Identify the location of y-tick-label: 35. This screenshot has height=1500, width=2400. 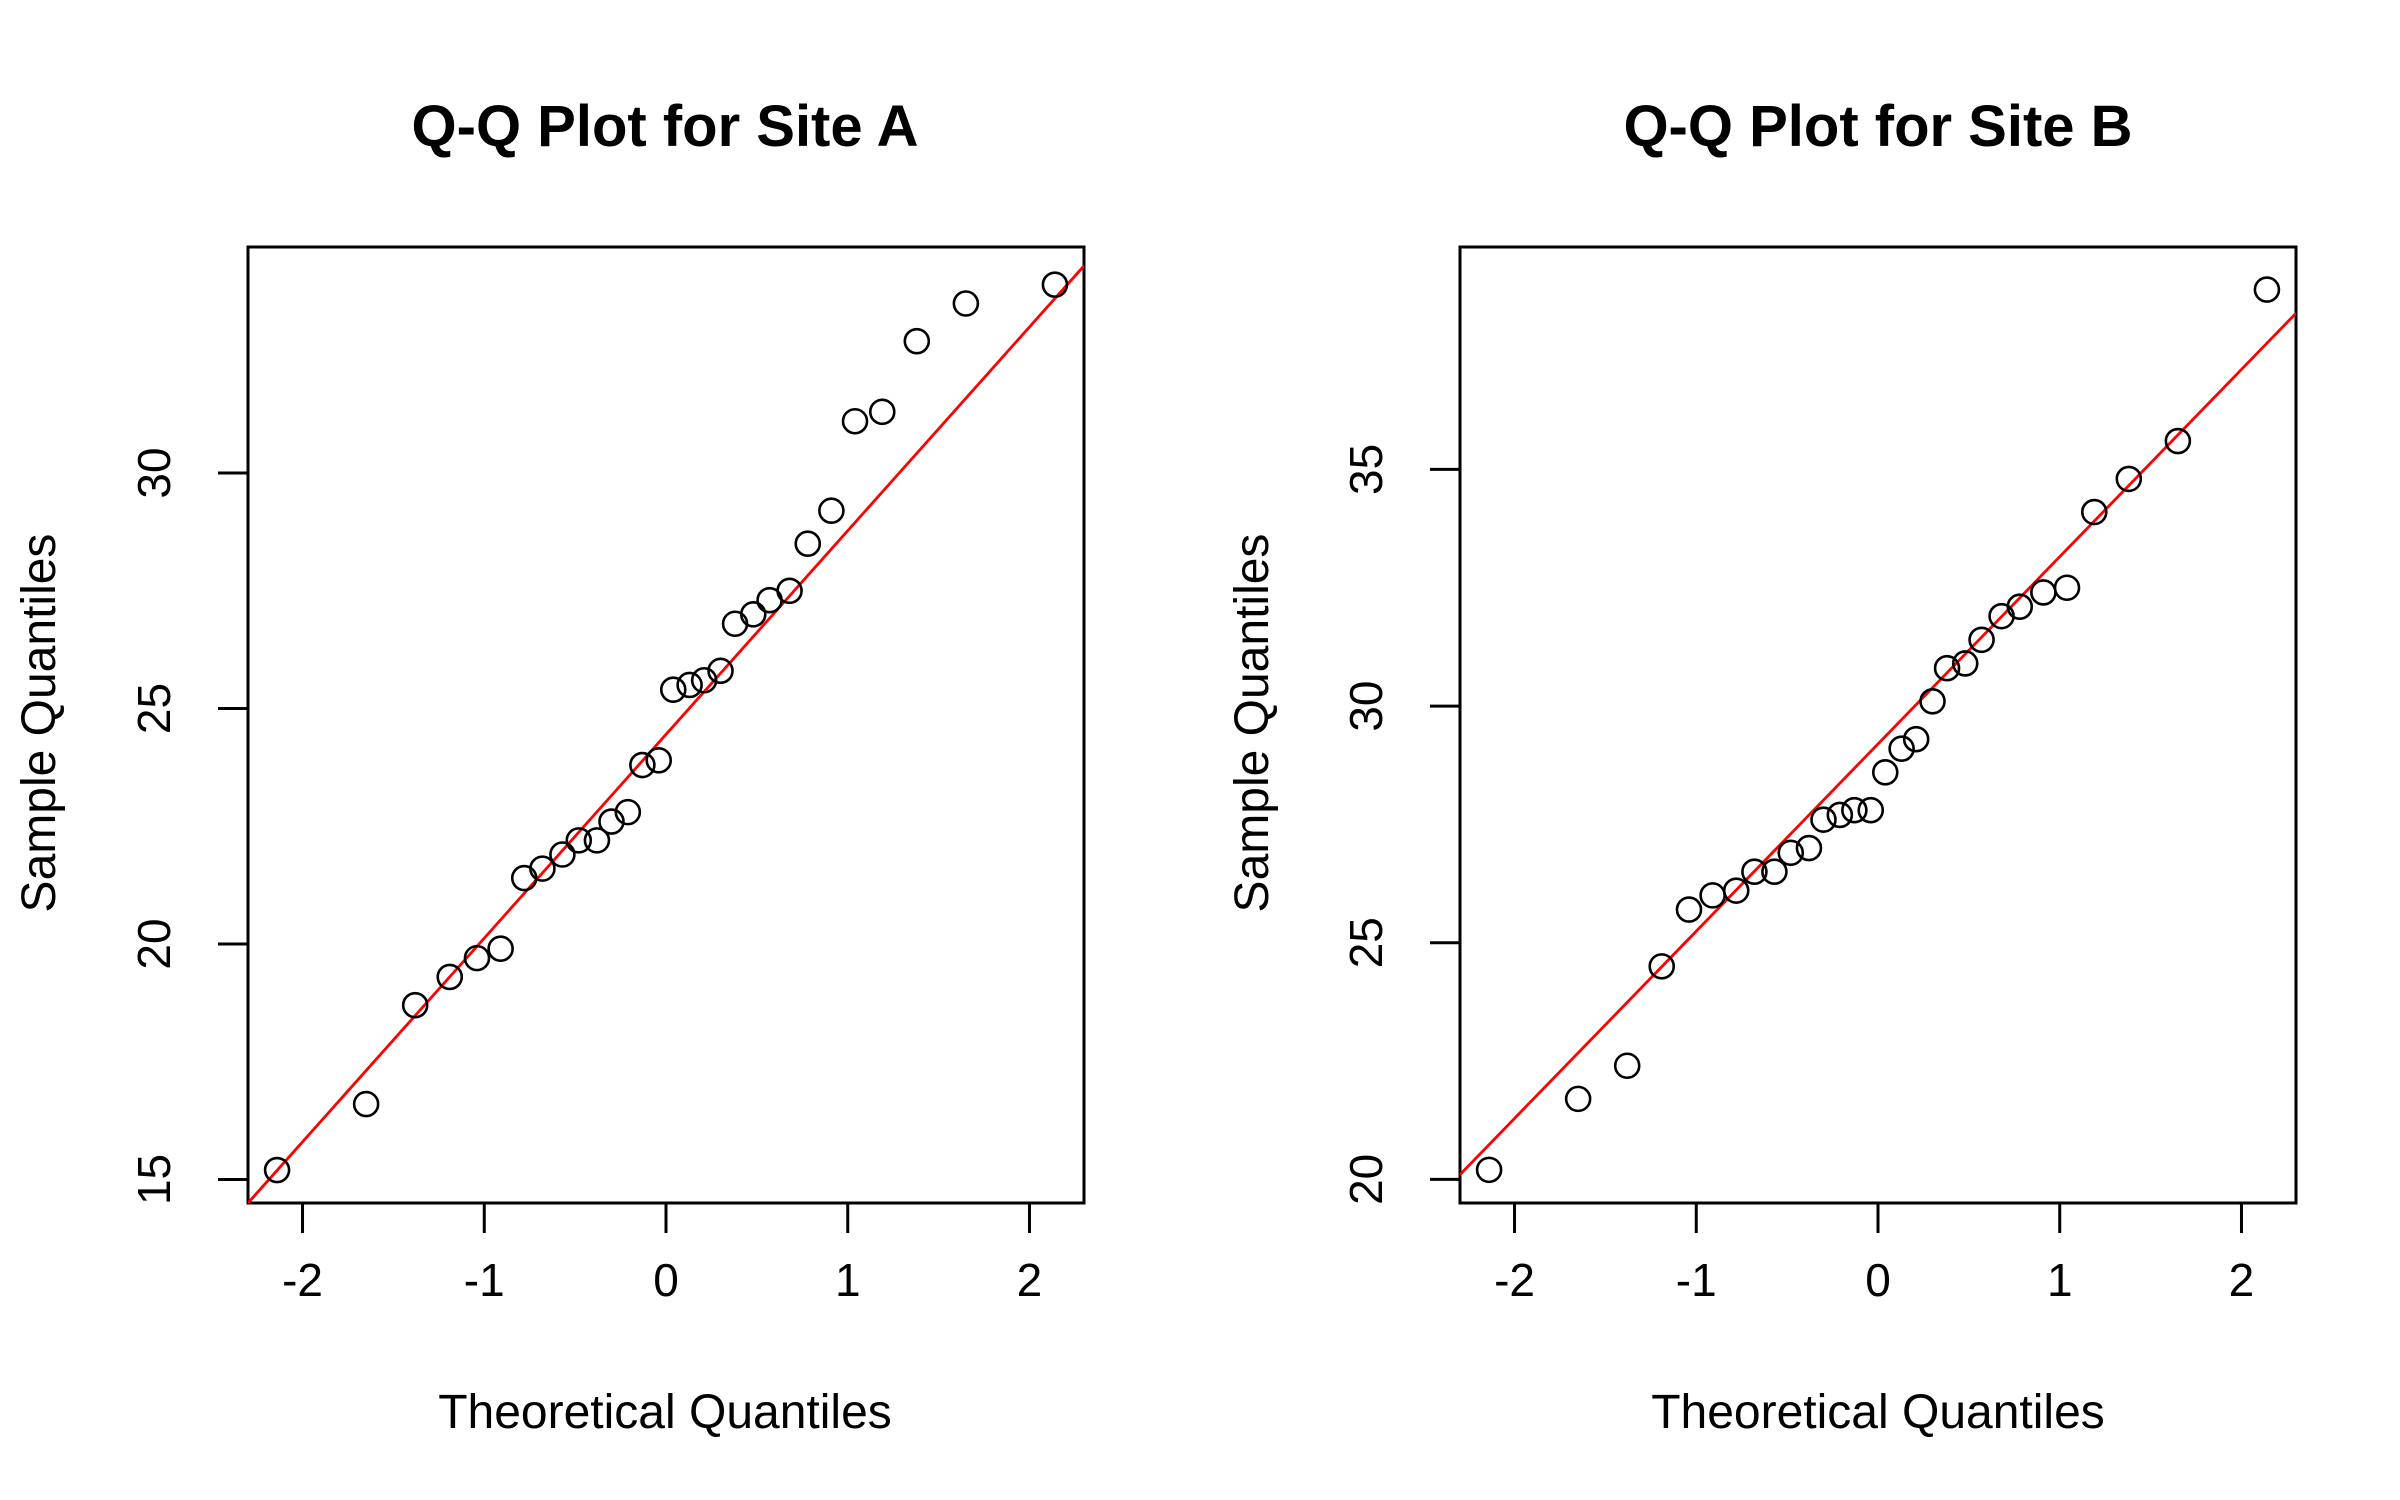
(1366, 469).